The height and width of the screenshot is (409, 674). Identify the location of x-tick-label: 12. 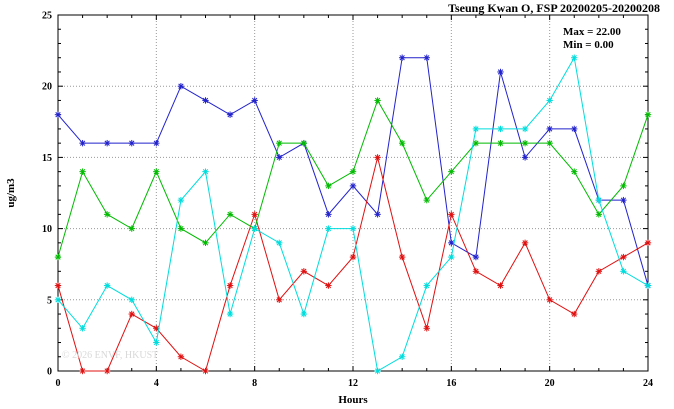
(353, 383).